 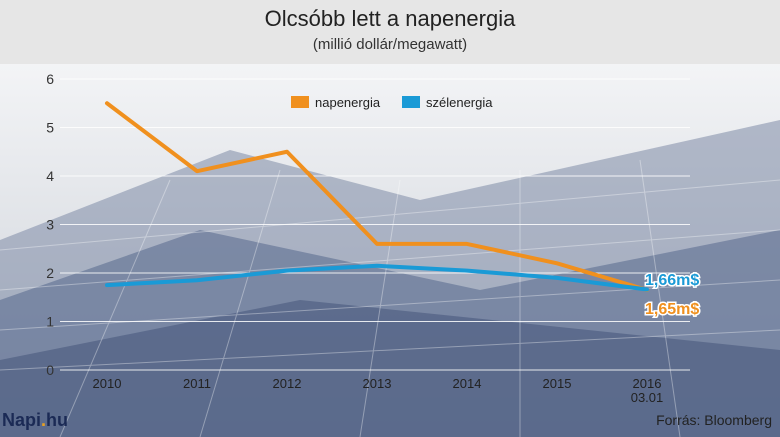 What do you see at coordinates (22, 420) in the screenshot?
I see `logo-main: Napi` at bounding box center [22, 420].